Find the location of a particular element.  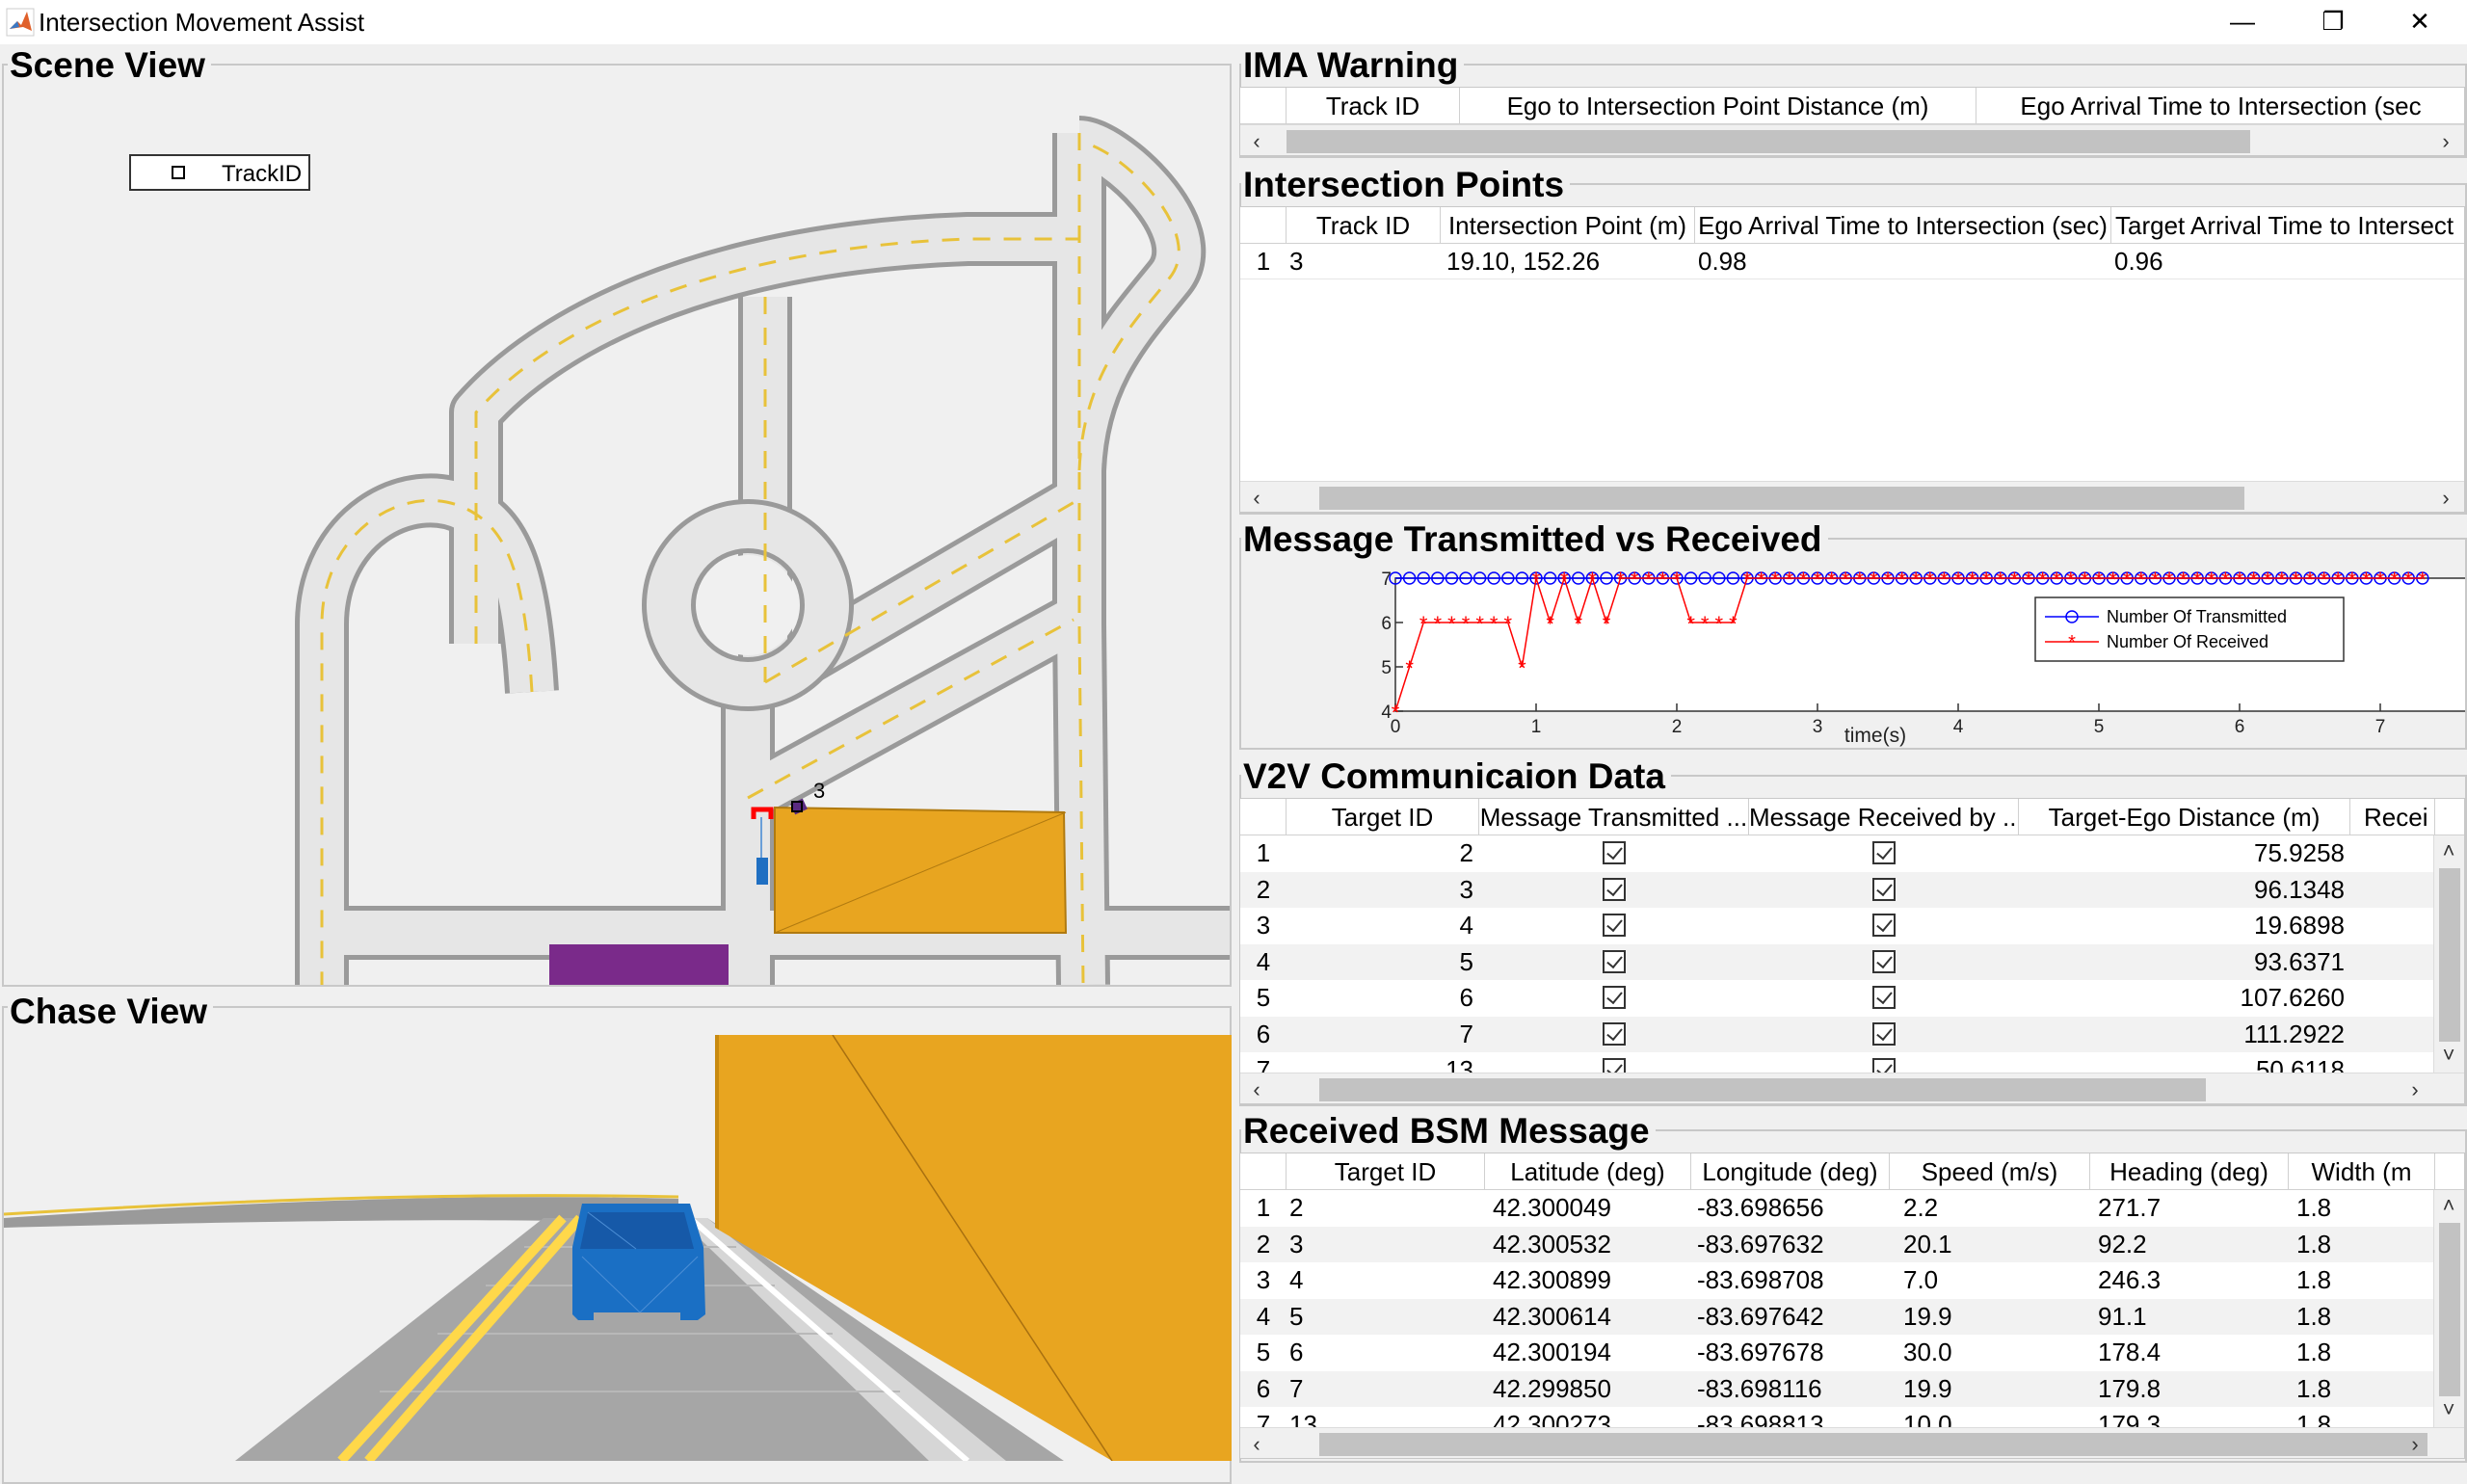

table-row: 2 3 96.1348 is located at coordinates (1836, 889).